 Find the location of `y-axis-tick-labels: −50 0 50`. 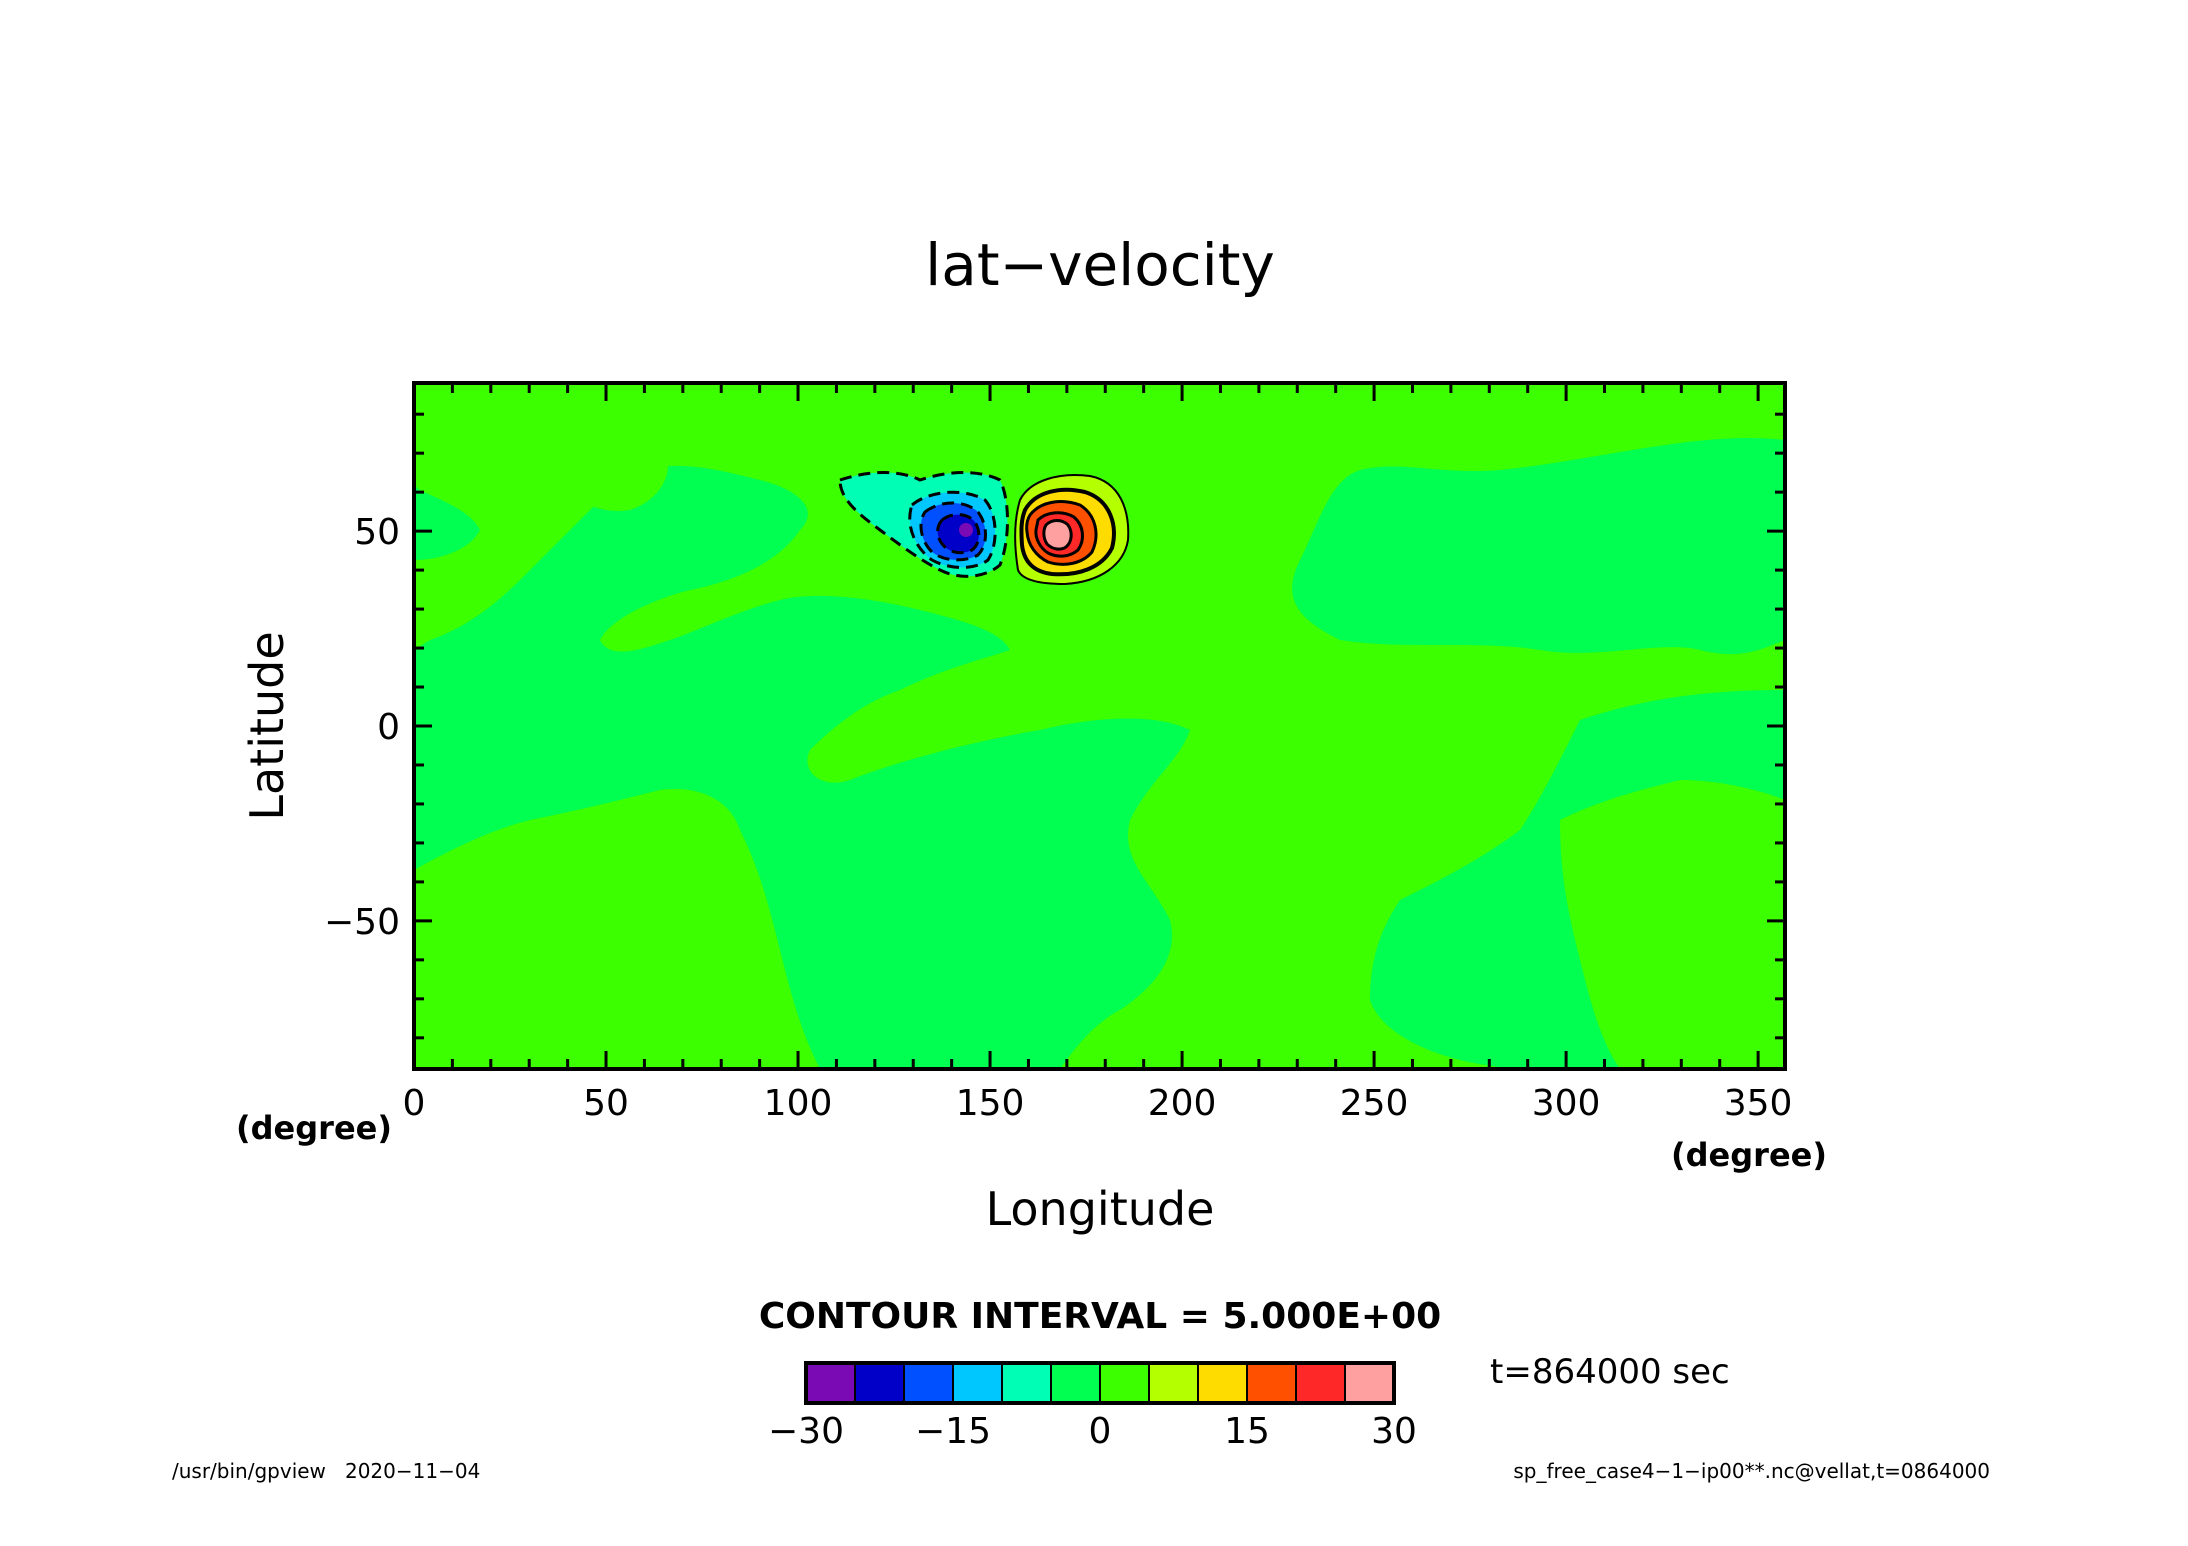

y-axis-tick-labels: −50 0 50 is located at coordinates (362, 727).